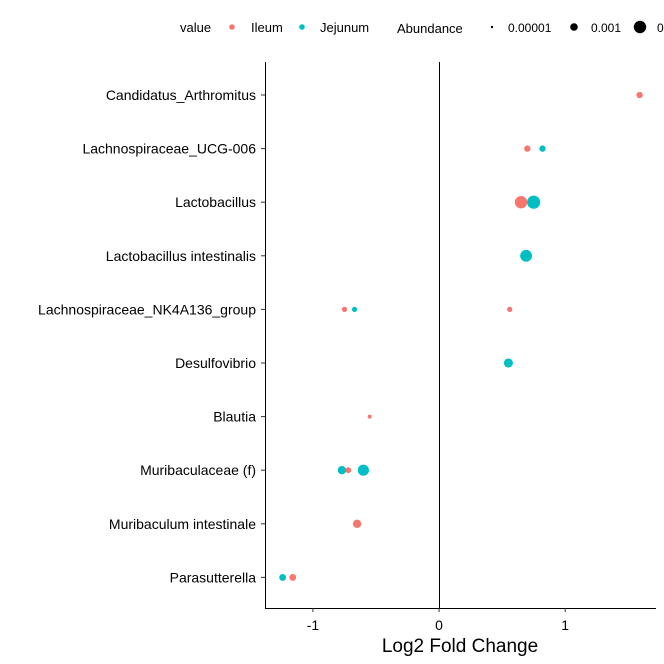  I want to click on x-axis-ticks: -1 0 1, so click(438, 620).